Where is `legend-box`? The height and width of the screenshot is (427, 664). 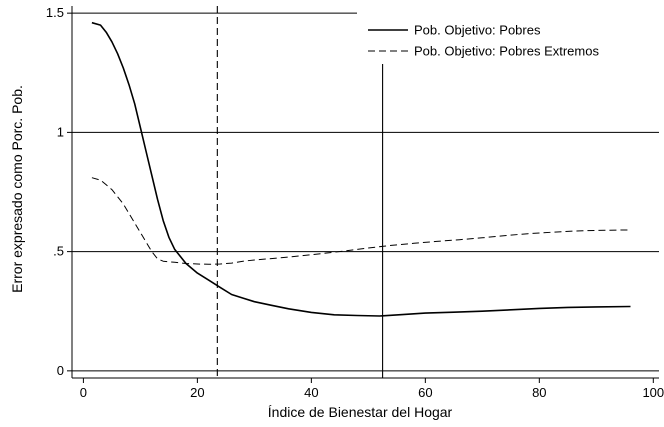 legend-box is located at coordinates (508, 35).